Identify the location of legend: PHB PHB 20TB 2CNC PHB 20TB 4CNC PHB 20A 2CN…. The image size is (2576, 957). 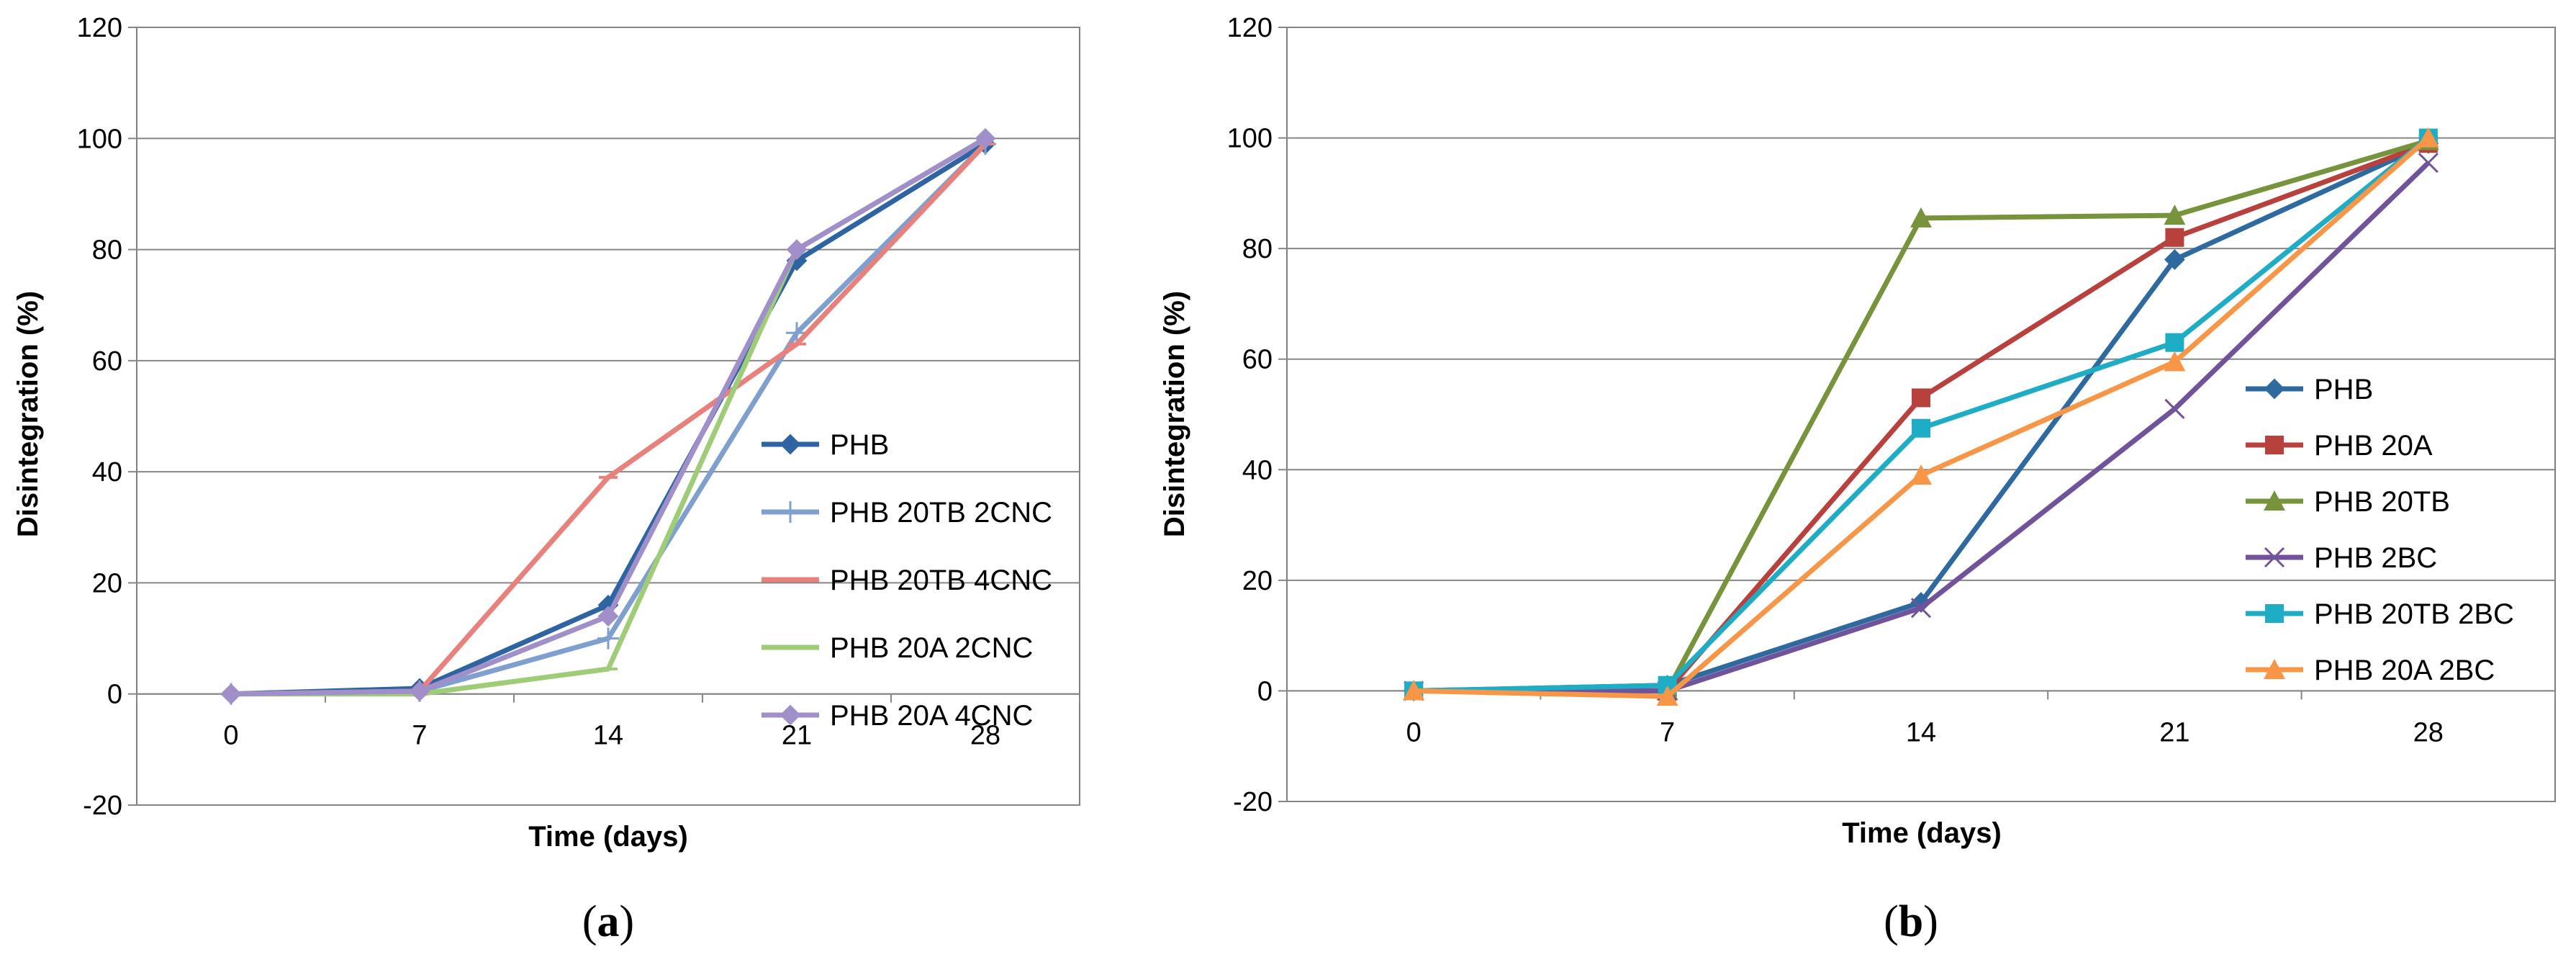
(907, 580).